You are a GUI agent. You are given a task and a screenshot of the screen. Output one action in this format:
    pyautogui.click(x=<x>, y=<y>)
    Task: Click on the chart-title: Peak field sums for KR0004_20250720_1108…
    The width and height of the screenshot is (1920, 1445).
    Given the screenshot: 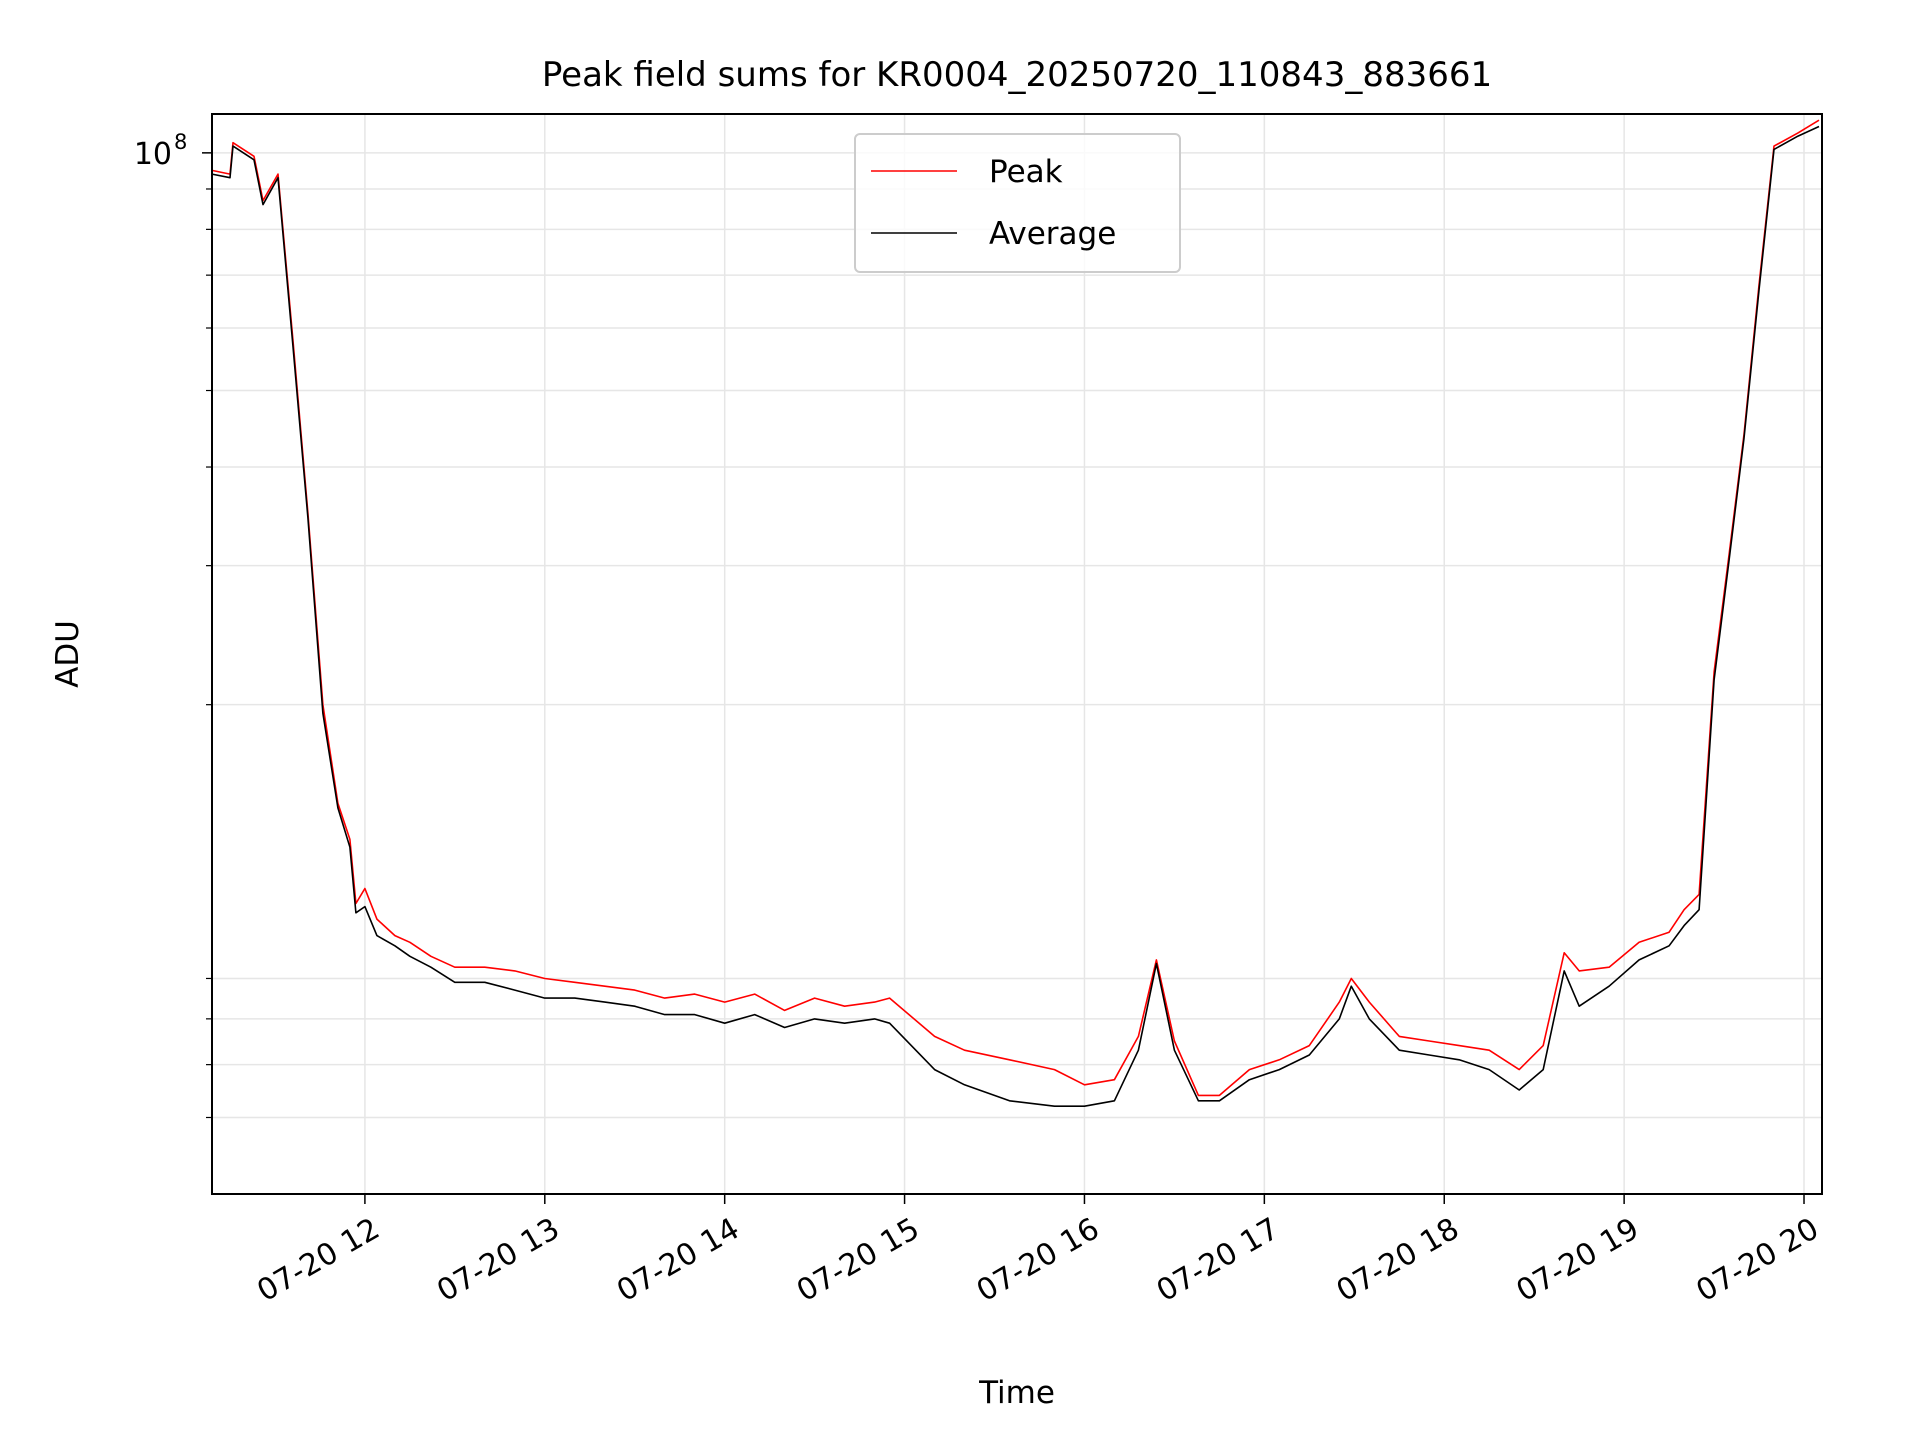 What is the action you would take?
    pyautogui.click(x=1017, y=75)
    